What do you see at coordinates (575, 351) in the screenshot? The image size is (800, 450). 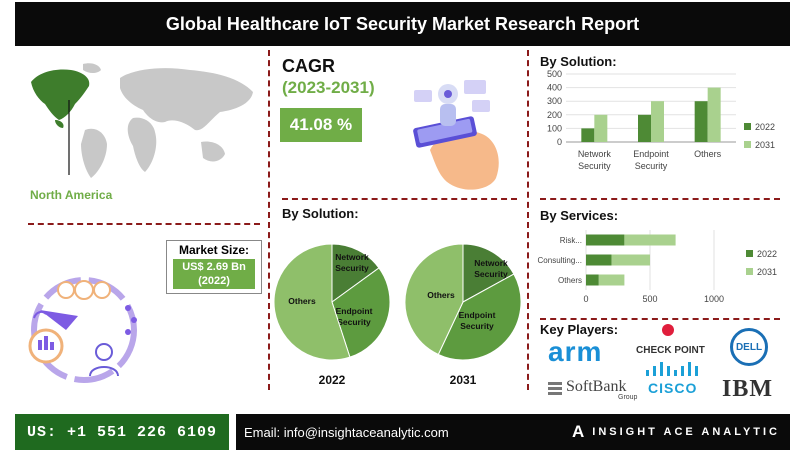 I see `logo-arm: arm` at bounding box center [575, 351].